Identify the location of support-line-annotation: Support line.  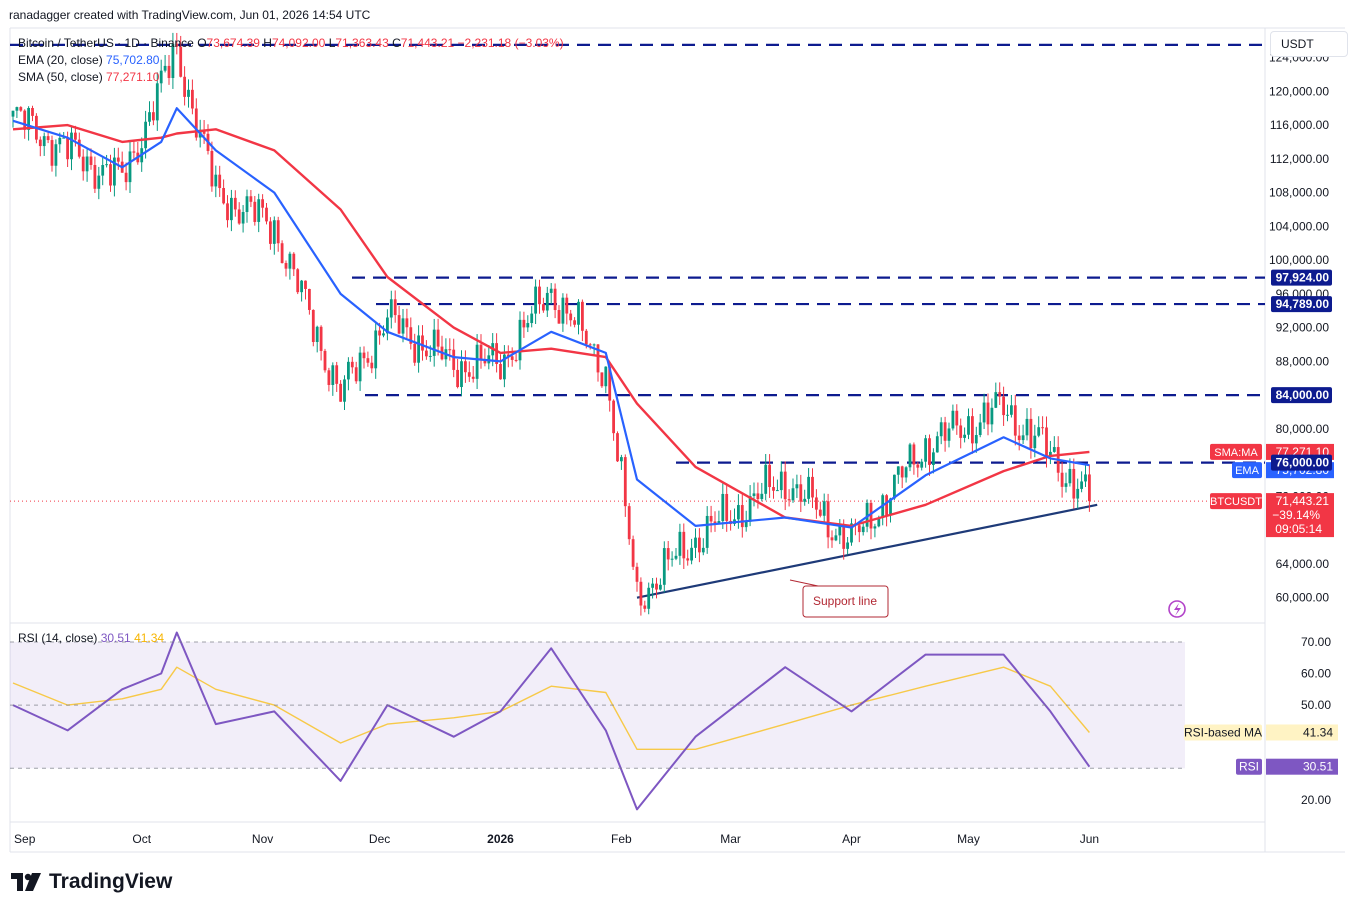
(839, 598).